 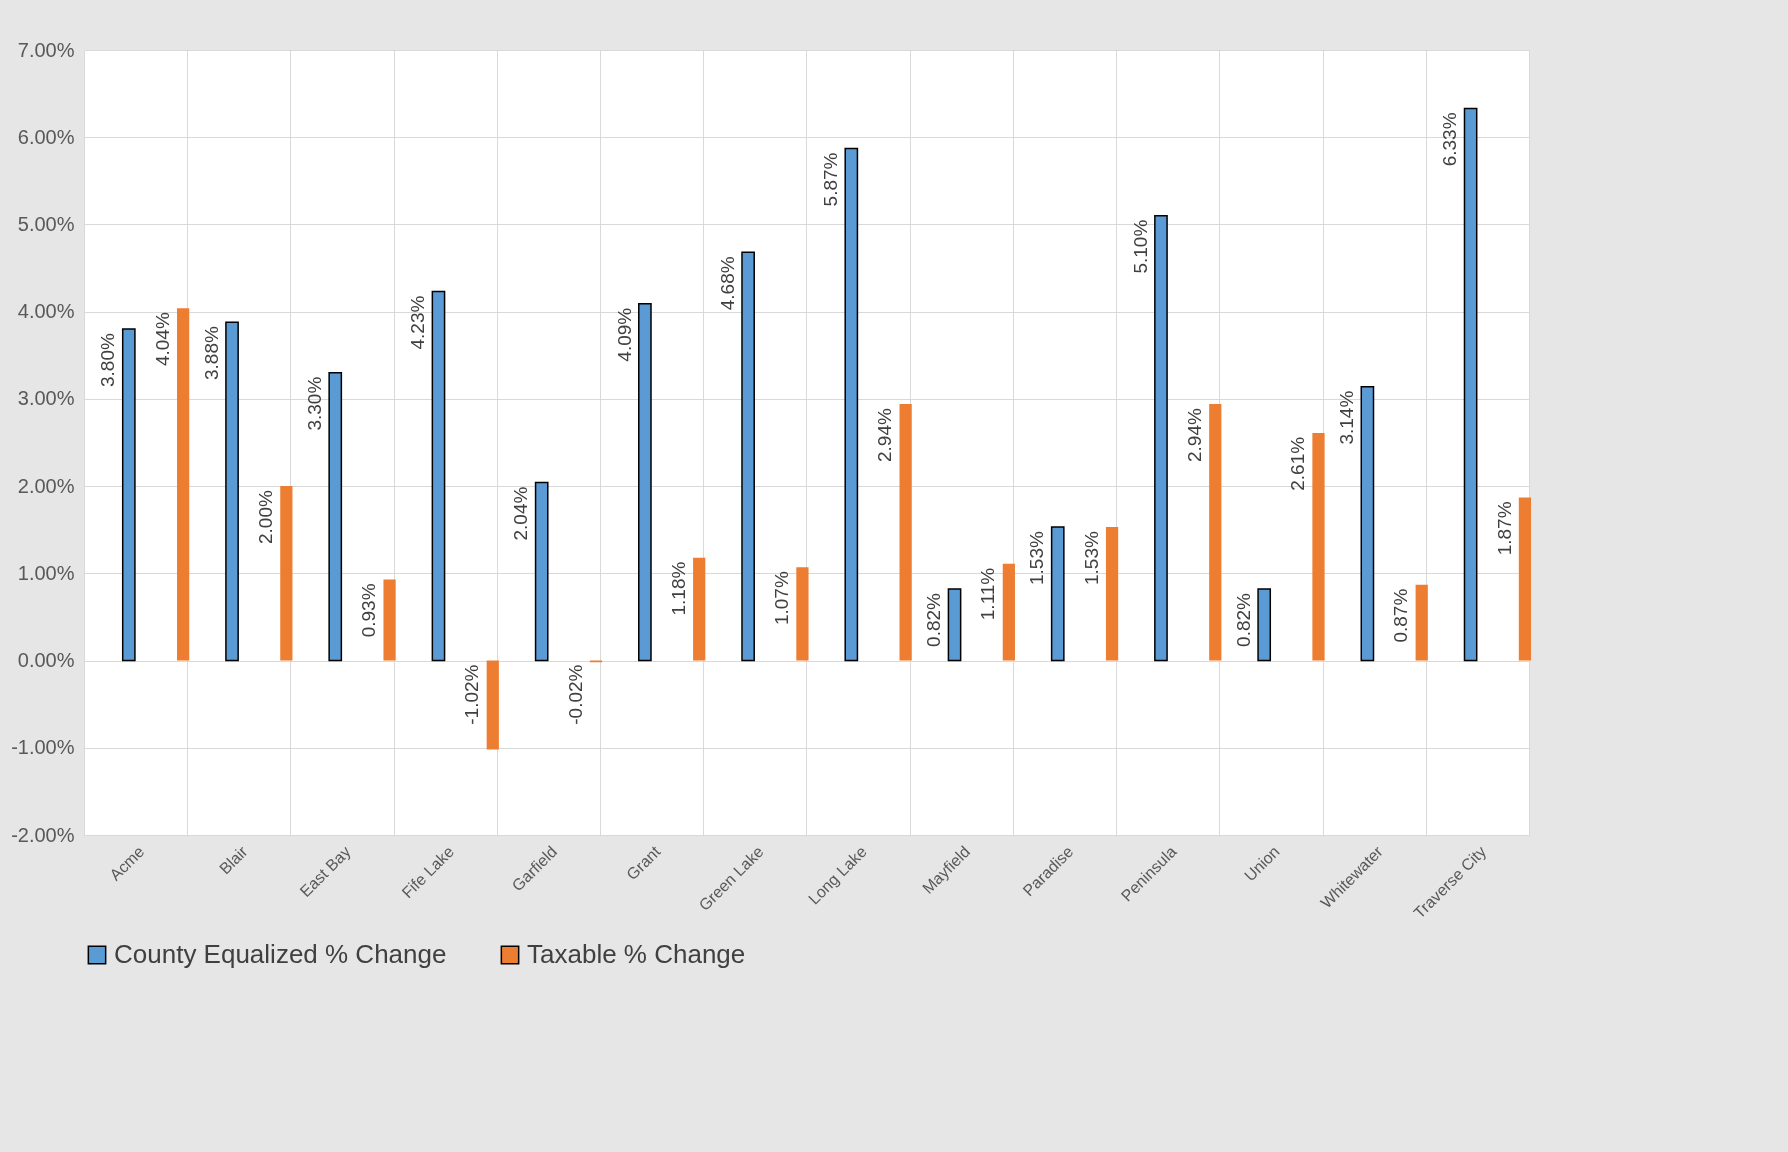 What do you see at coordinates (521, 513) in the screenshot?
I see `data-label: 2.04%` at bounding box center [521, 513].